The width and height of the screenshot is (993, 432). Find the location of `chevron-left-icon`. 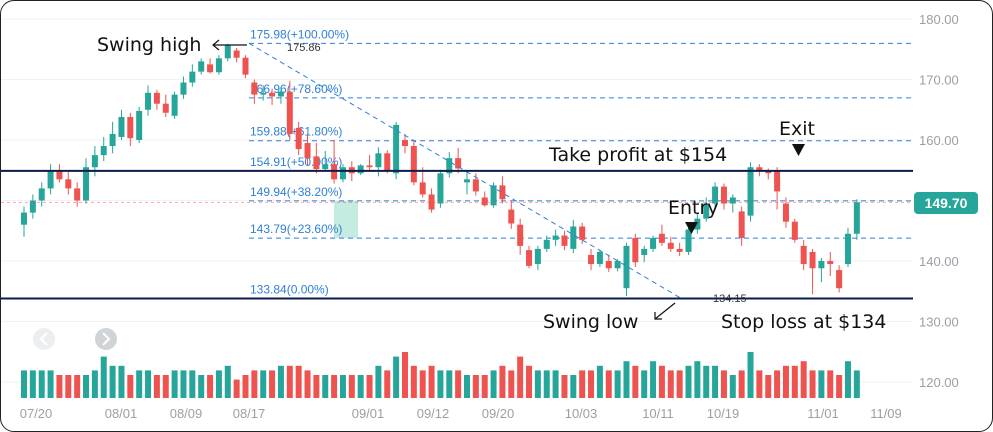

chevron-left-icon is located at coordinates (43, 339).